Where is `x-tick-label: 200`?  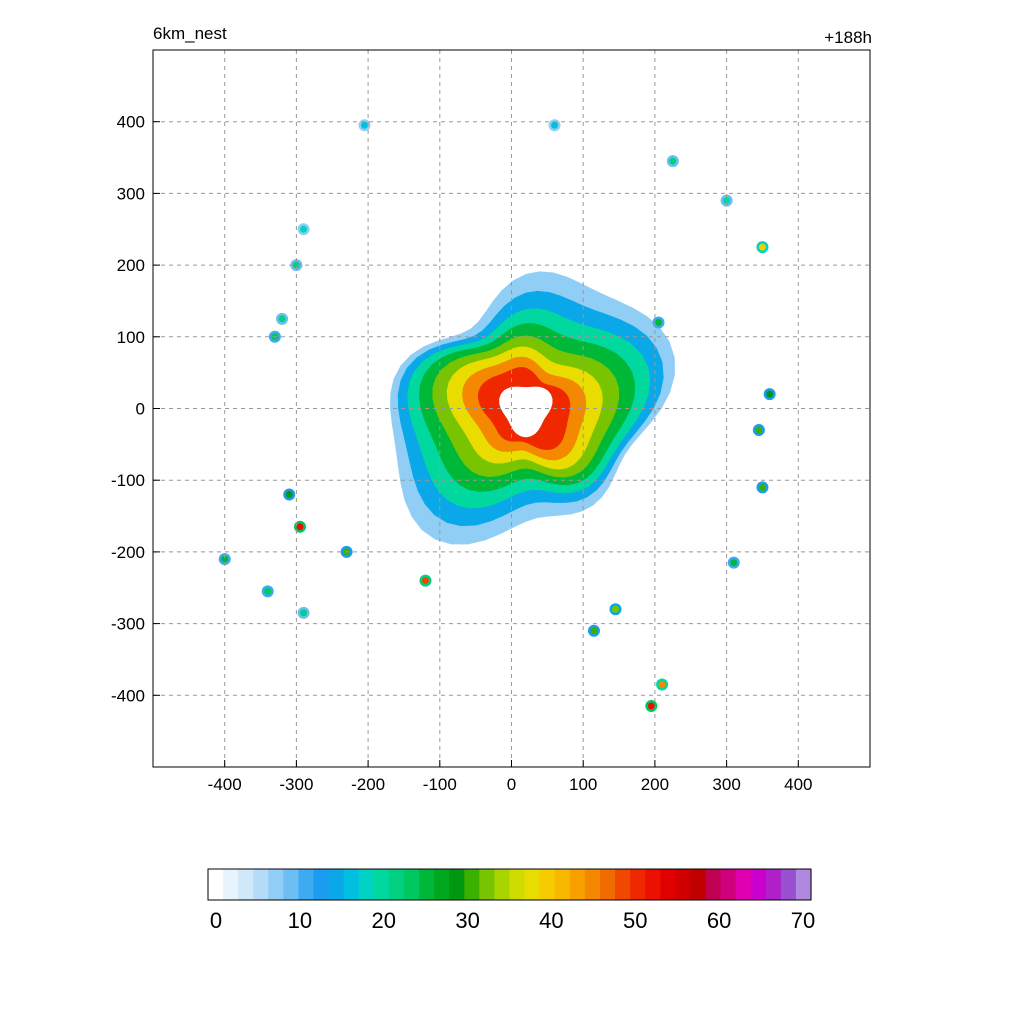
x-tick-label: 200 is located at coordinates (655, 784).